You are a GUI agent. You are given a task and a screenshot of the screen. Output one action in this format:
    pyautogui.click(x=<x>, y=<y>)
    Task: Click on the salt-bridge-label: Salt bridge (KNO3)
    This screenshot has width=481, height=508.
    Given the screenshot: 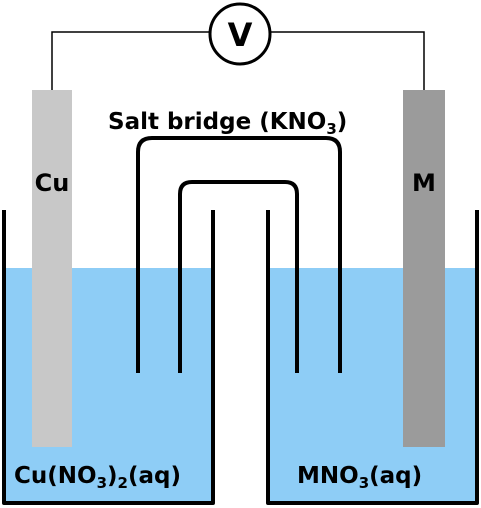 What is the action you would take?
    pyautogui.click(x=227, y=123)
    